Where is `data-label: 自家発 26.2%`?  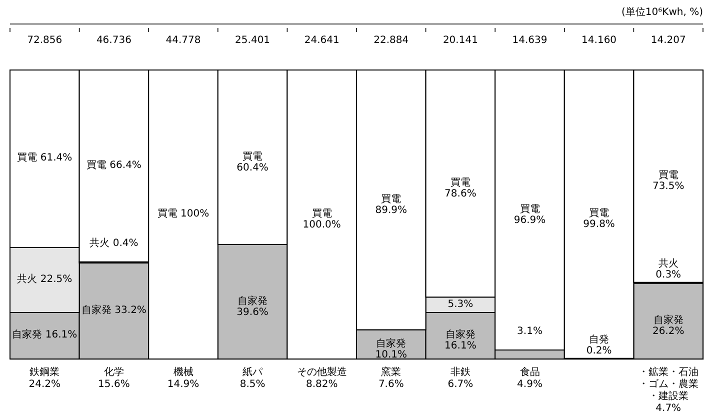
data-label: 自家発 26.2% is located at coordinates (668, 326).